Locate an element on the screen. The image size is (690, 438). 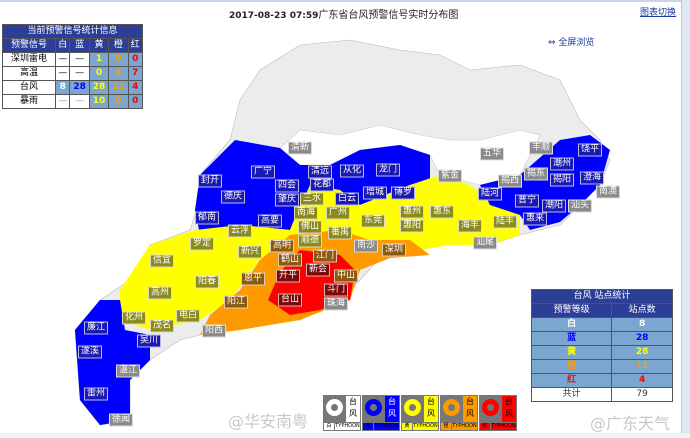
station-label: 白云 is located at coordinates (347, 199).